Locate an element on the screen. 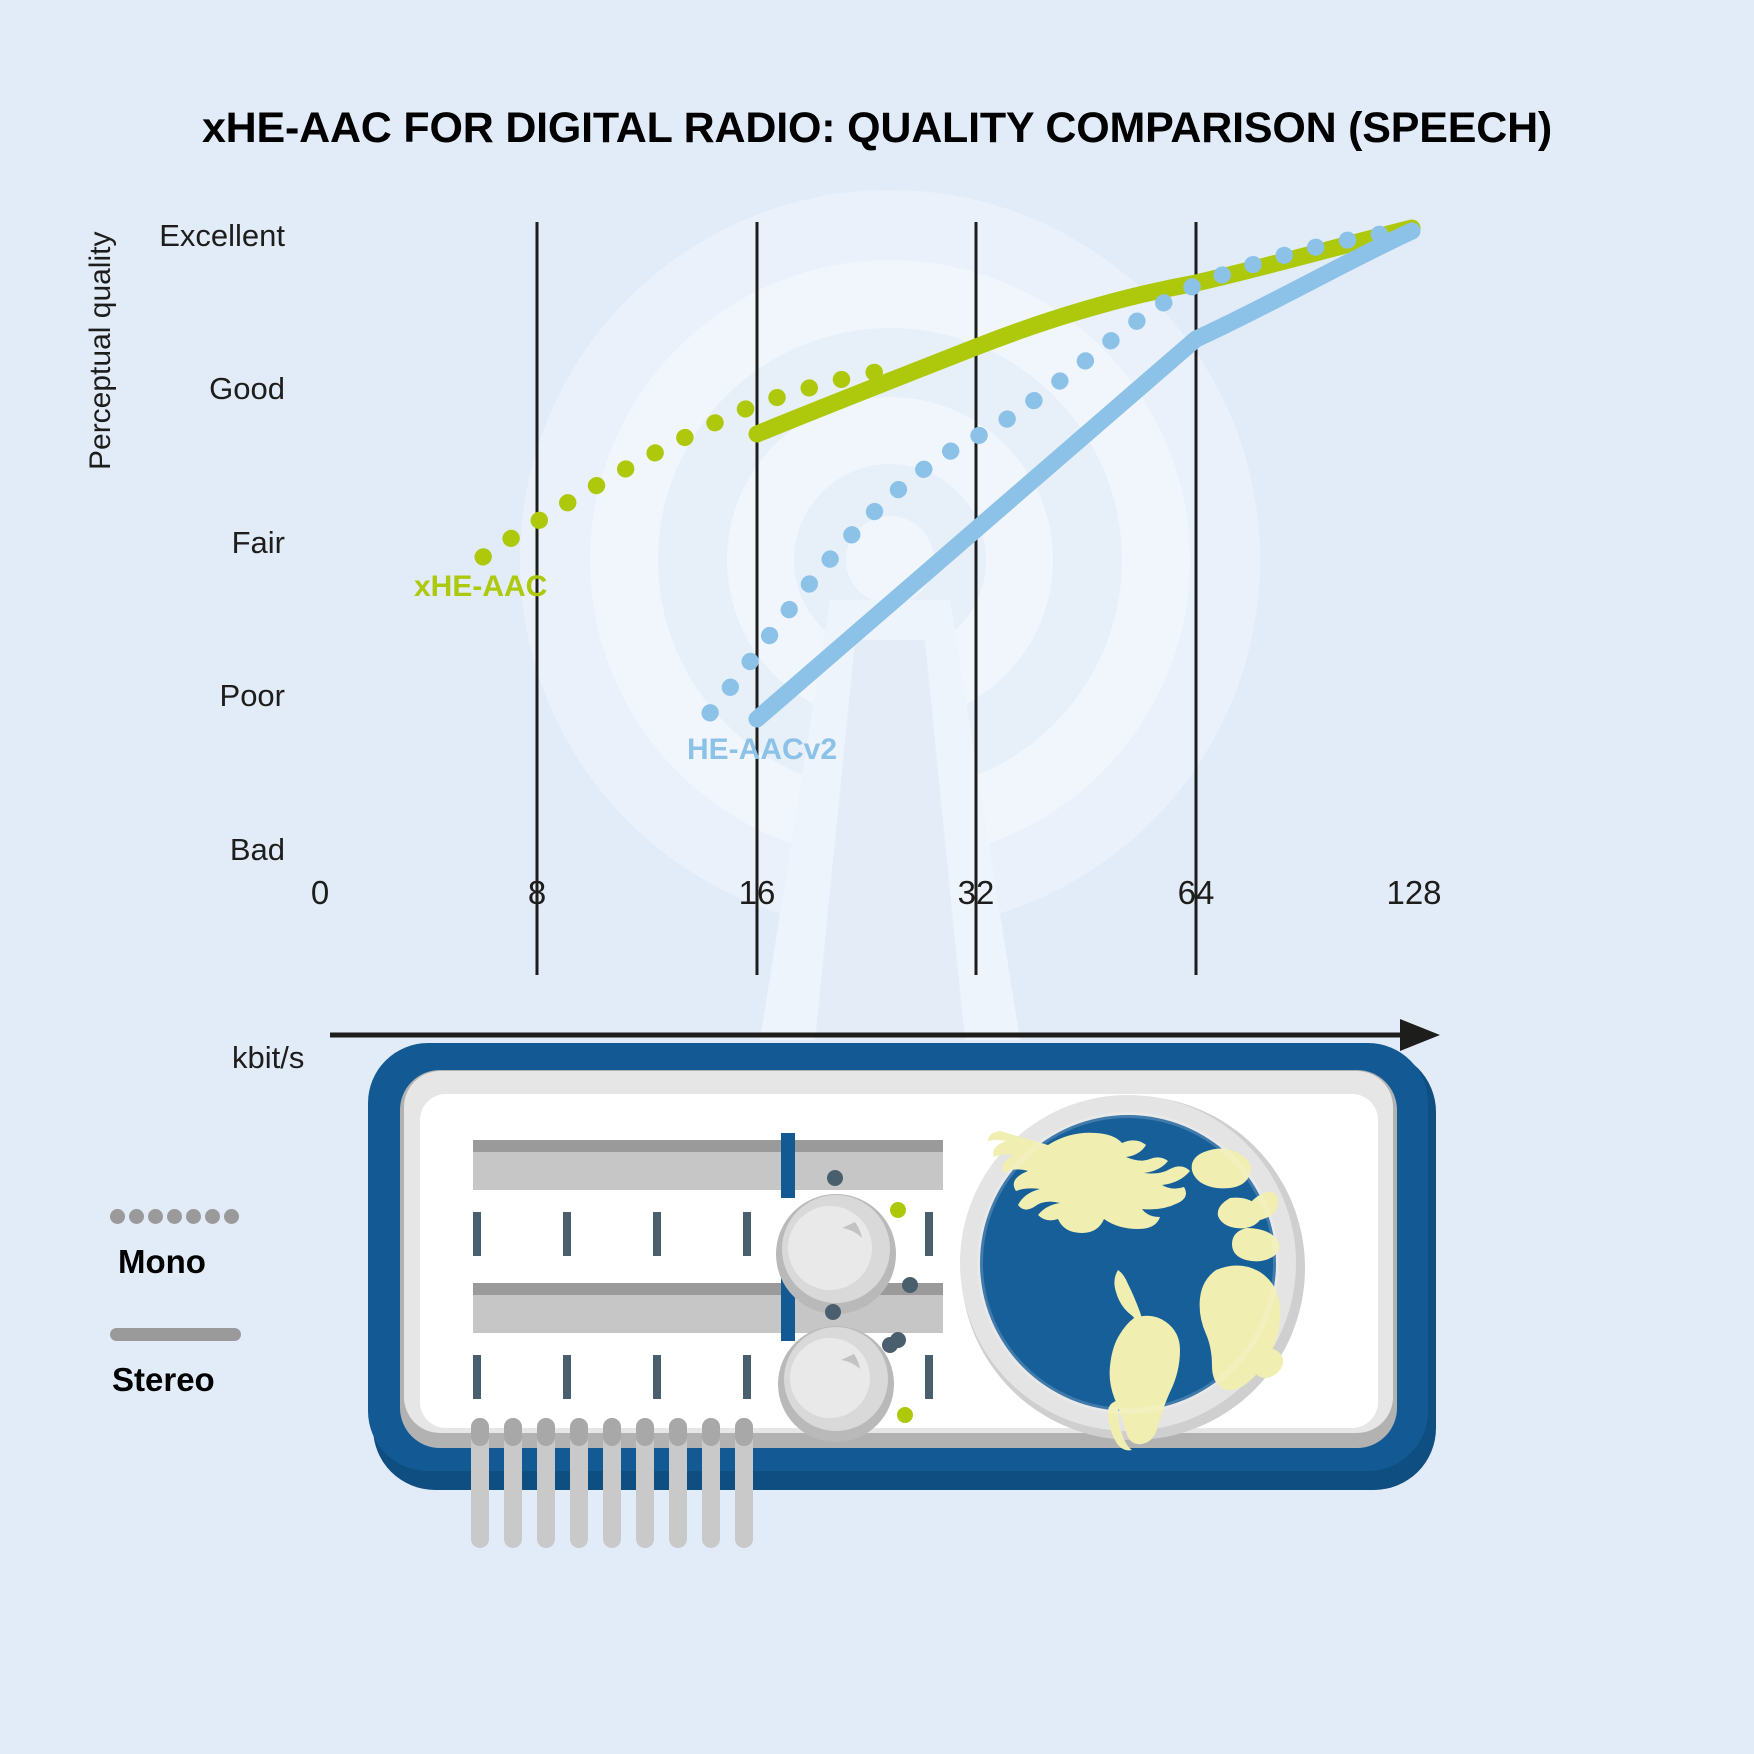 The width and height of the screenshot is (1754, 1754). y-tick-poor: Poor is located at coordinates (252, 695).